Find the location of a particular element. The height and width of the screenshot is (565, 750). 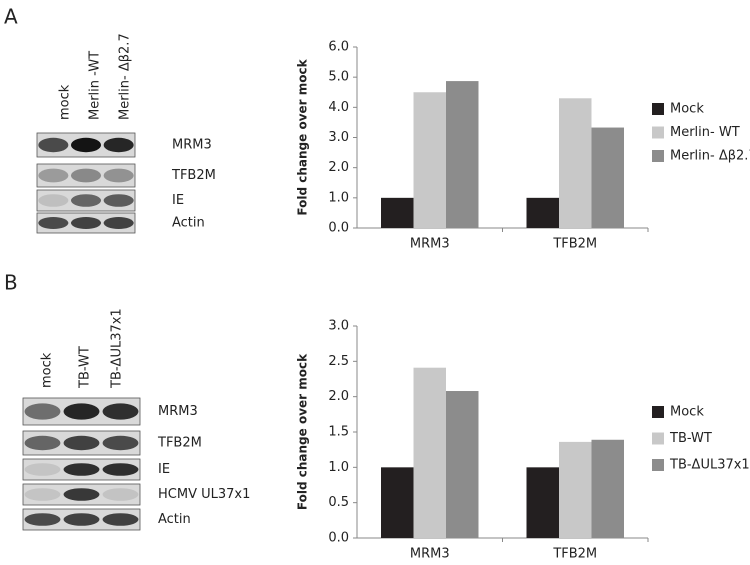

panel-label: B is located at coordinates (11, 283).